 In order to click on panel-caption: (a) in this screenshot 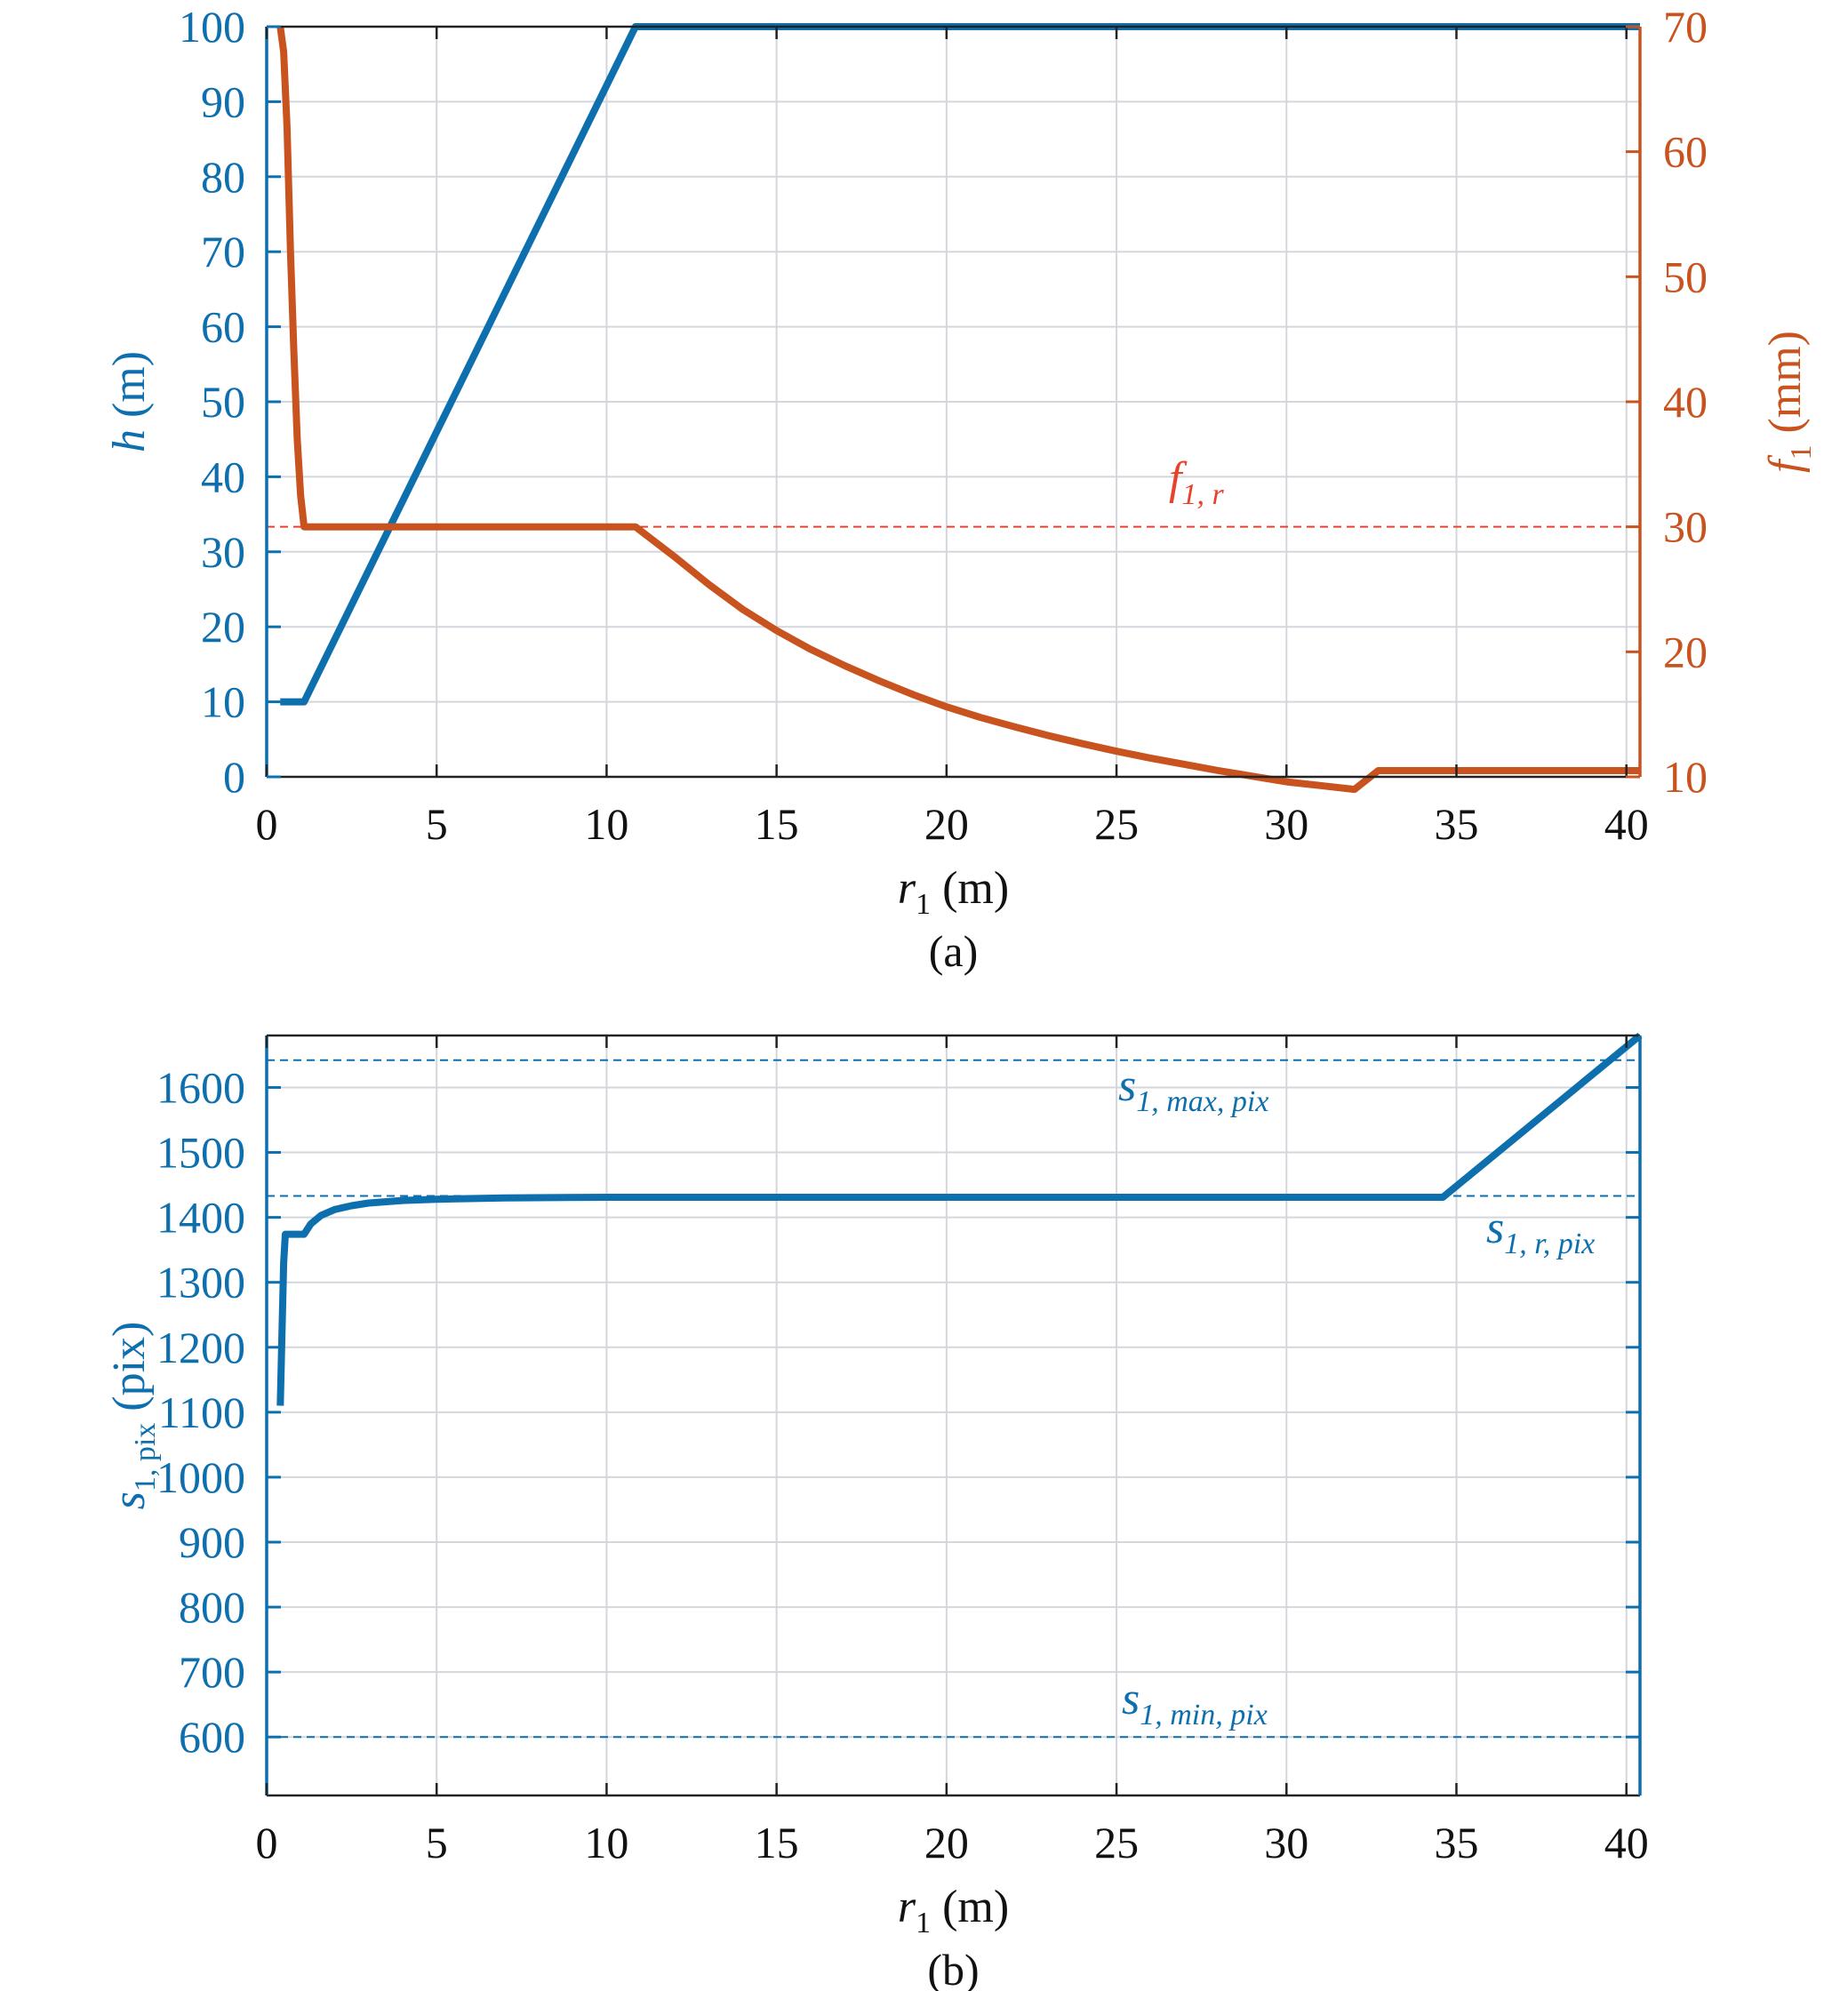, I will do `click(954, 951)`.